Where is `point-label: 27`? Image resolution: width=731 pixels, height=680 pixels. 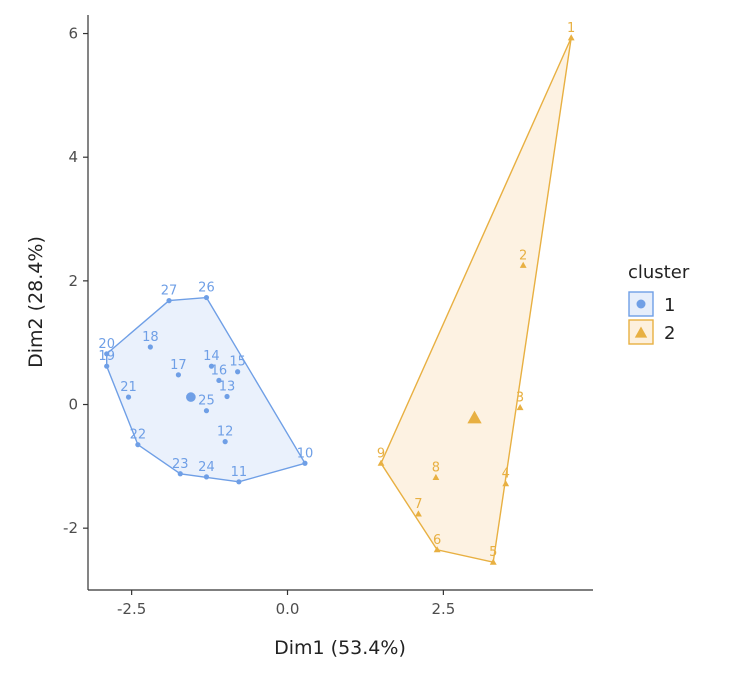 point-label: 27 is located at coordinates (169, 291).